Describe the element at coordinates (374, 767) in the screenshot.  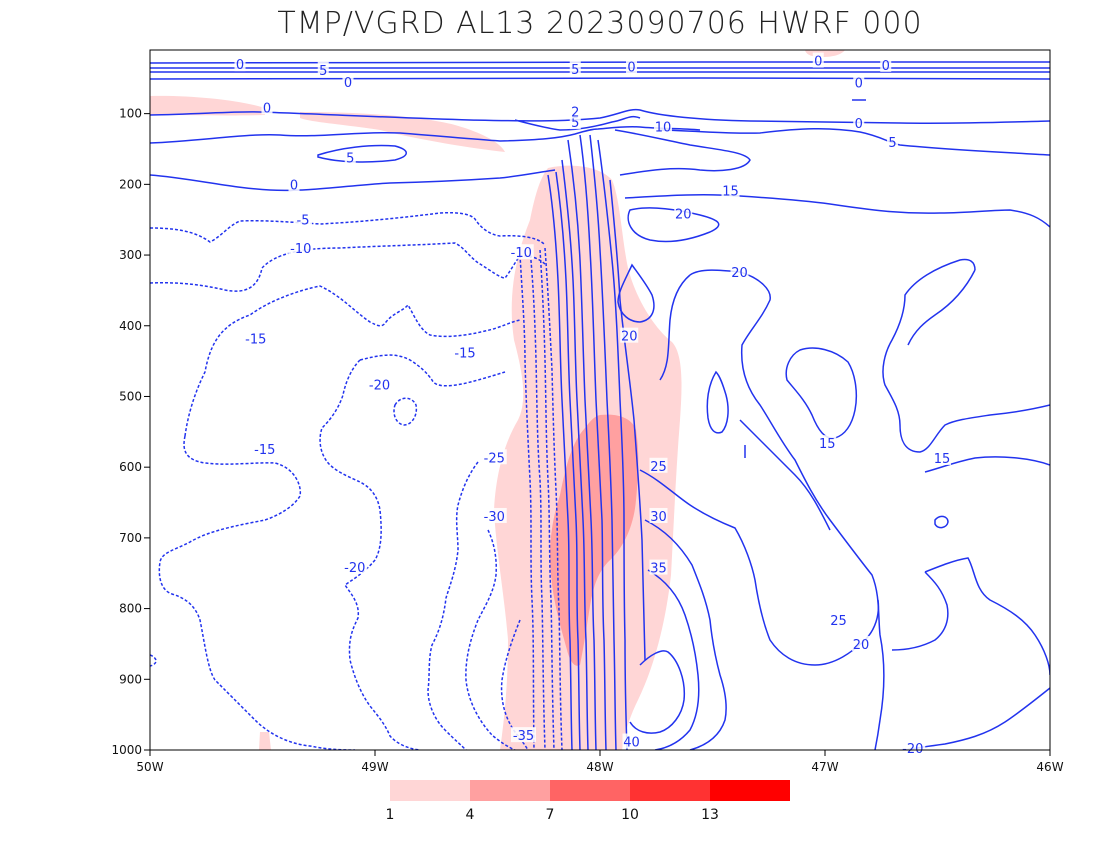
I see `x-tick-label: 49W` at that location.